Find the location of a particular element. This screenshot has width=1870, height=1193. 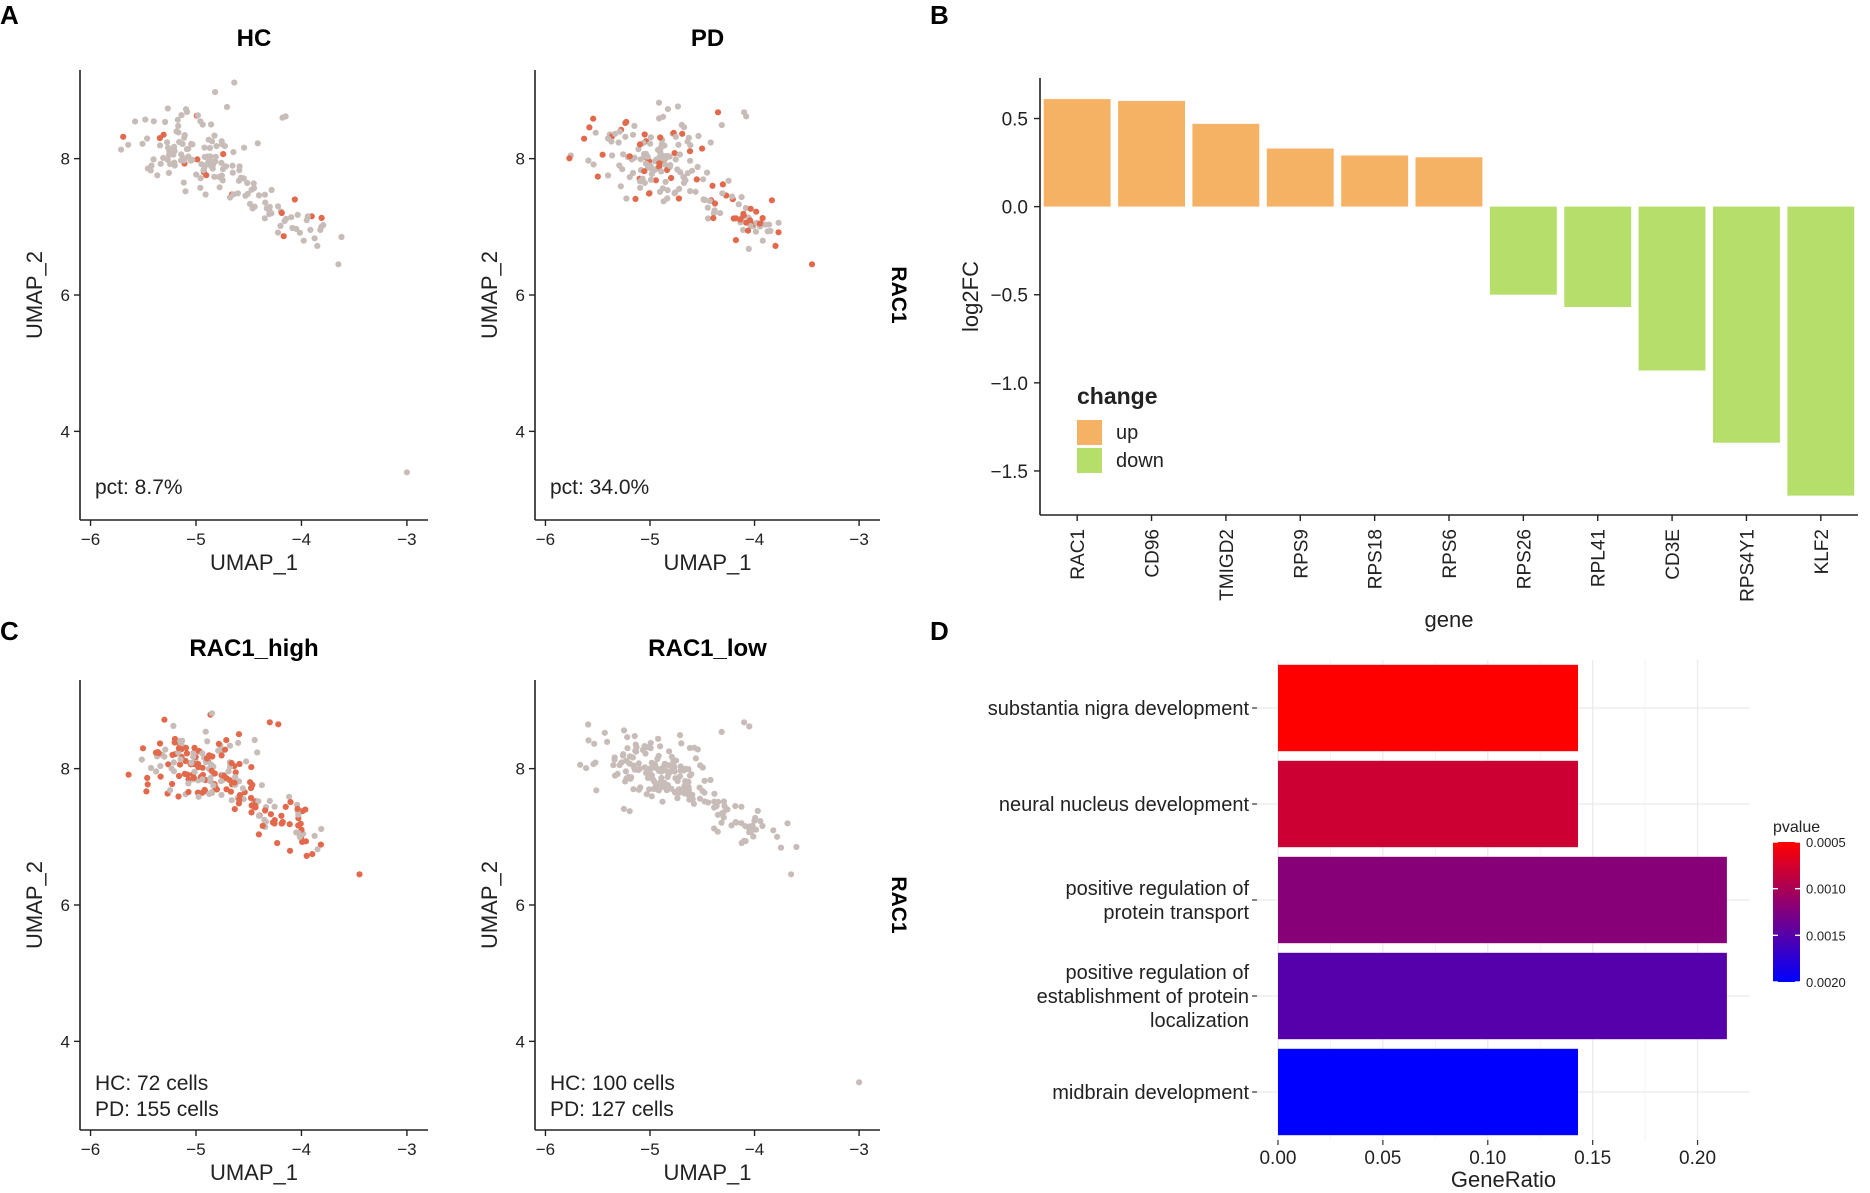

plot-title: HC is located at coordinates (254, 38).